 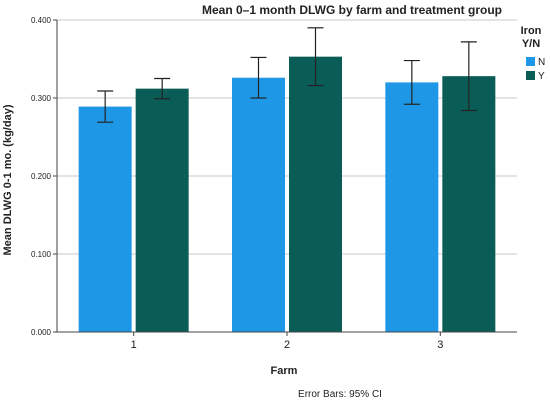 I want to click on x-tick-label: 1, so click(x=134, y=345).